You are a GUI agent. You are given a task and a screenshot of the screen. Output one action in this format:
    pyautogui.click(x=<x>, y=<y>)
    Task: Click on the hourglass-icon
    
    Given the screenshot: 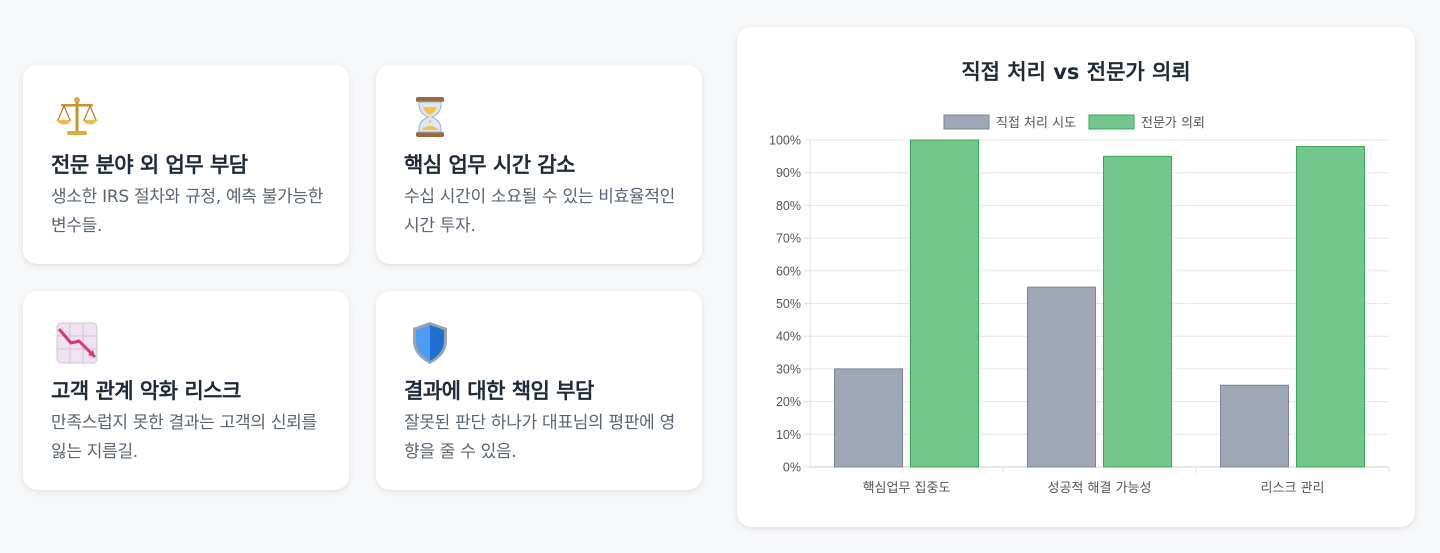 What is the action you would take?
    pyautogui.click(x=430, y=117)
    